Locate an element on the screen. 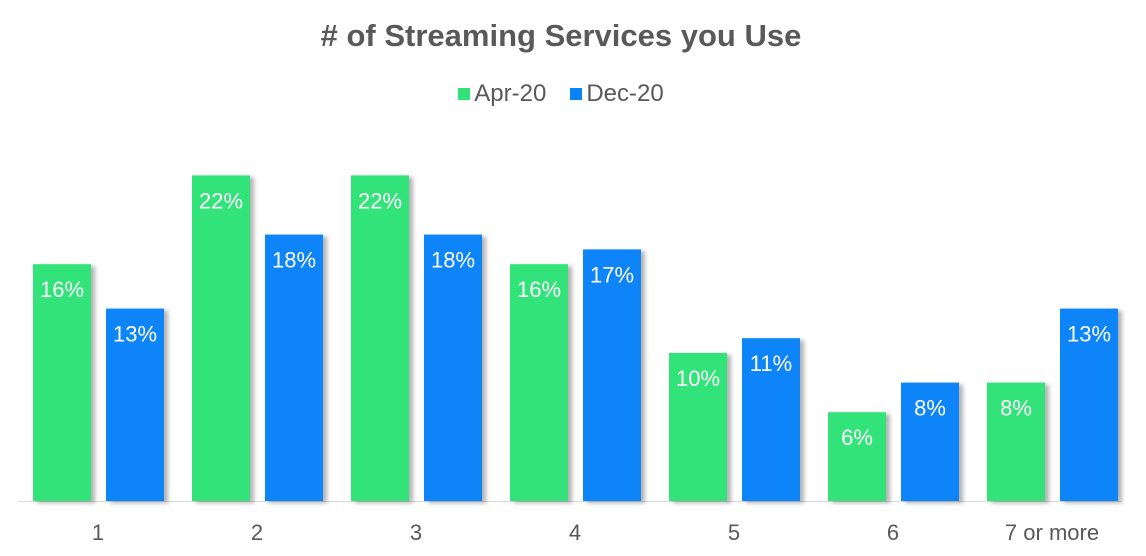  data-label-apr-20-4: 16% is located at coordinates (539, 289).